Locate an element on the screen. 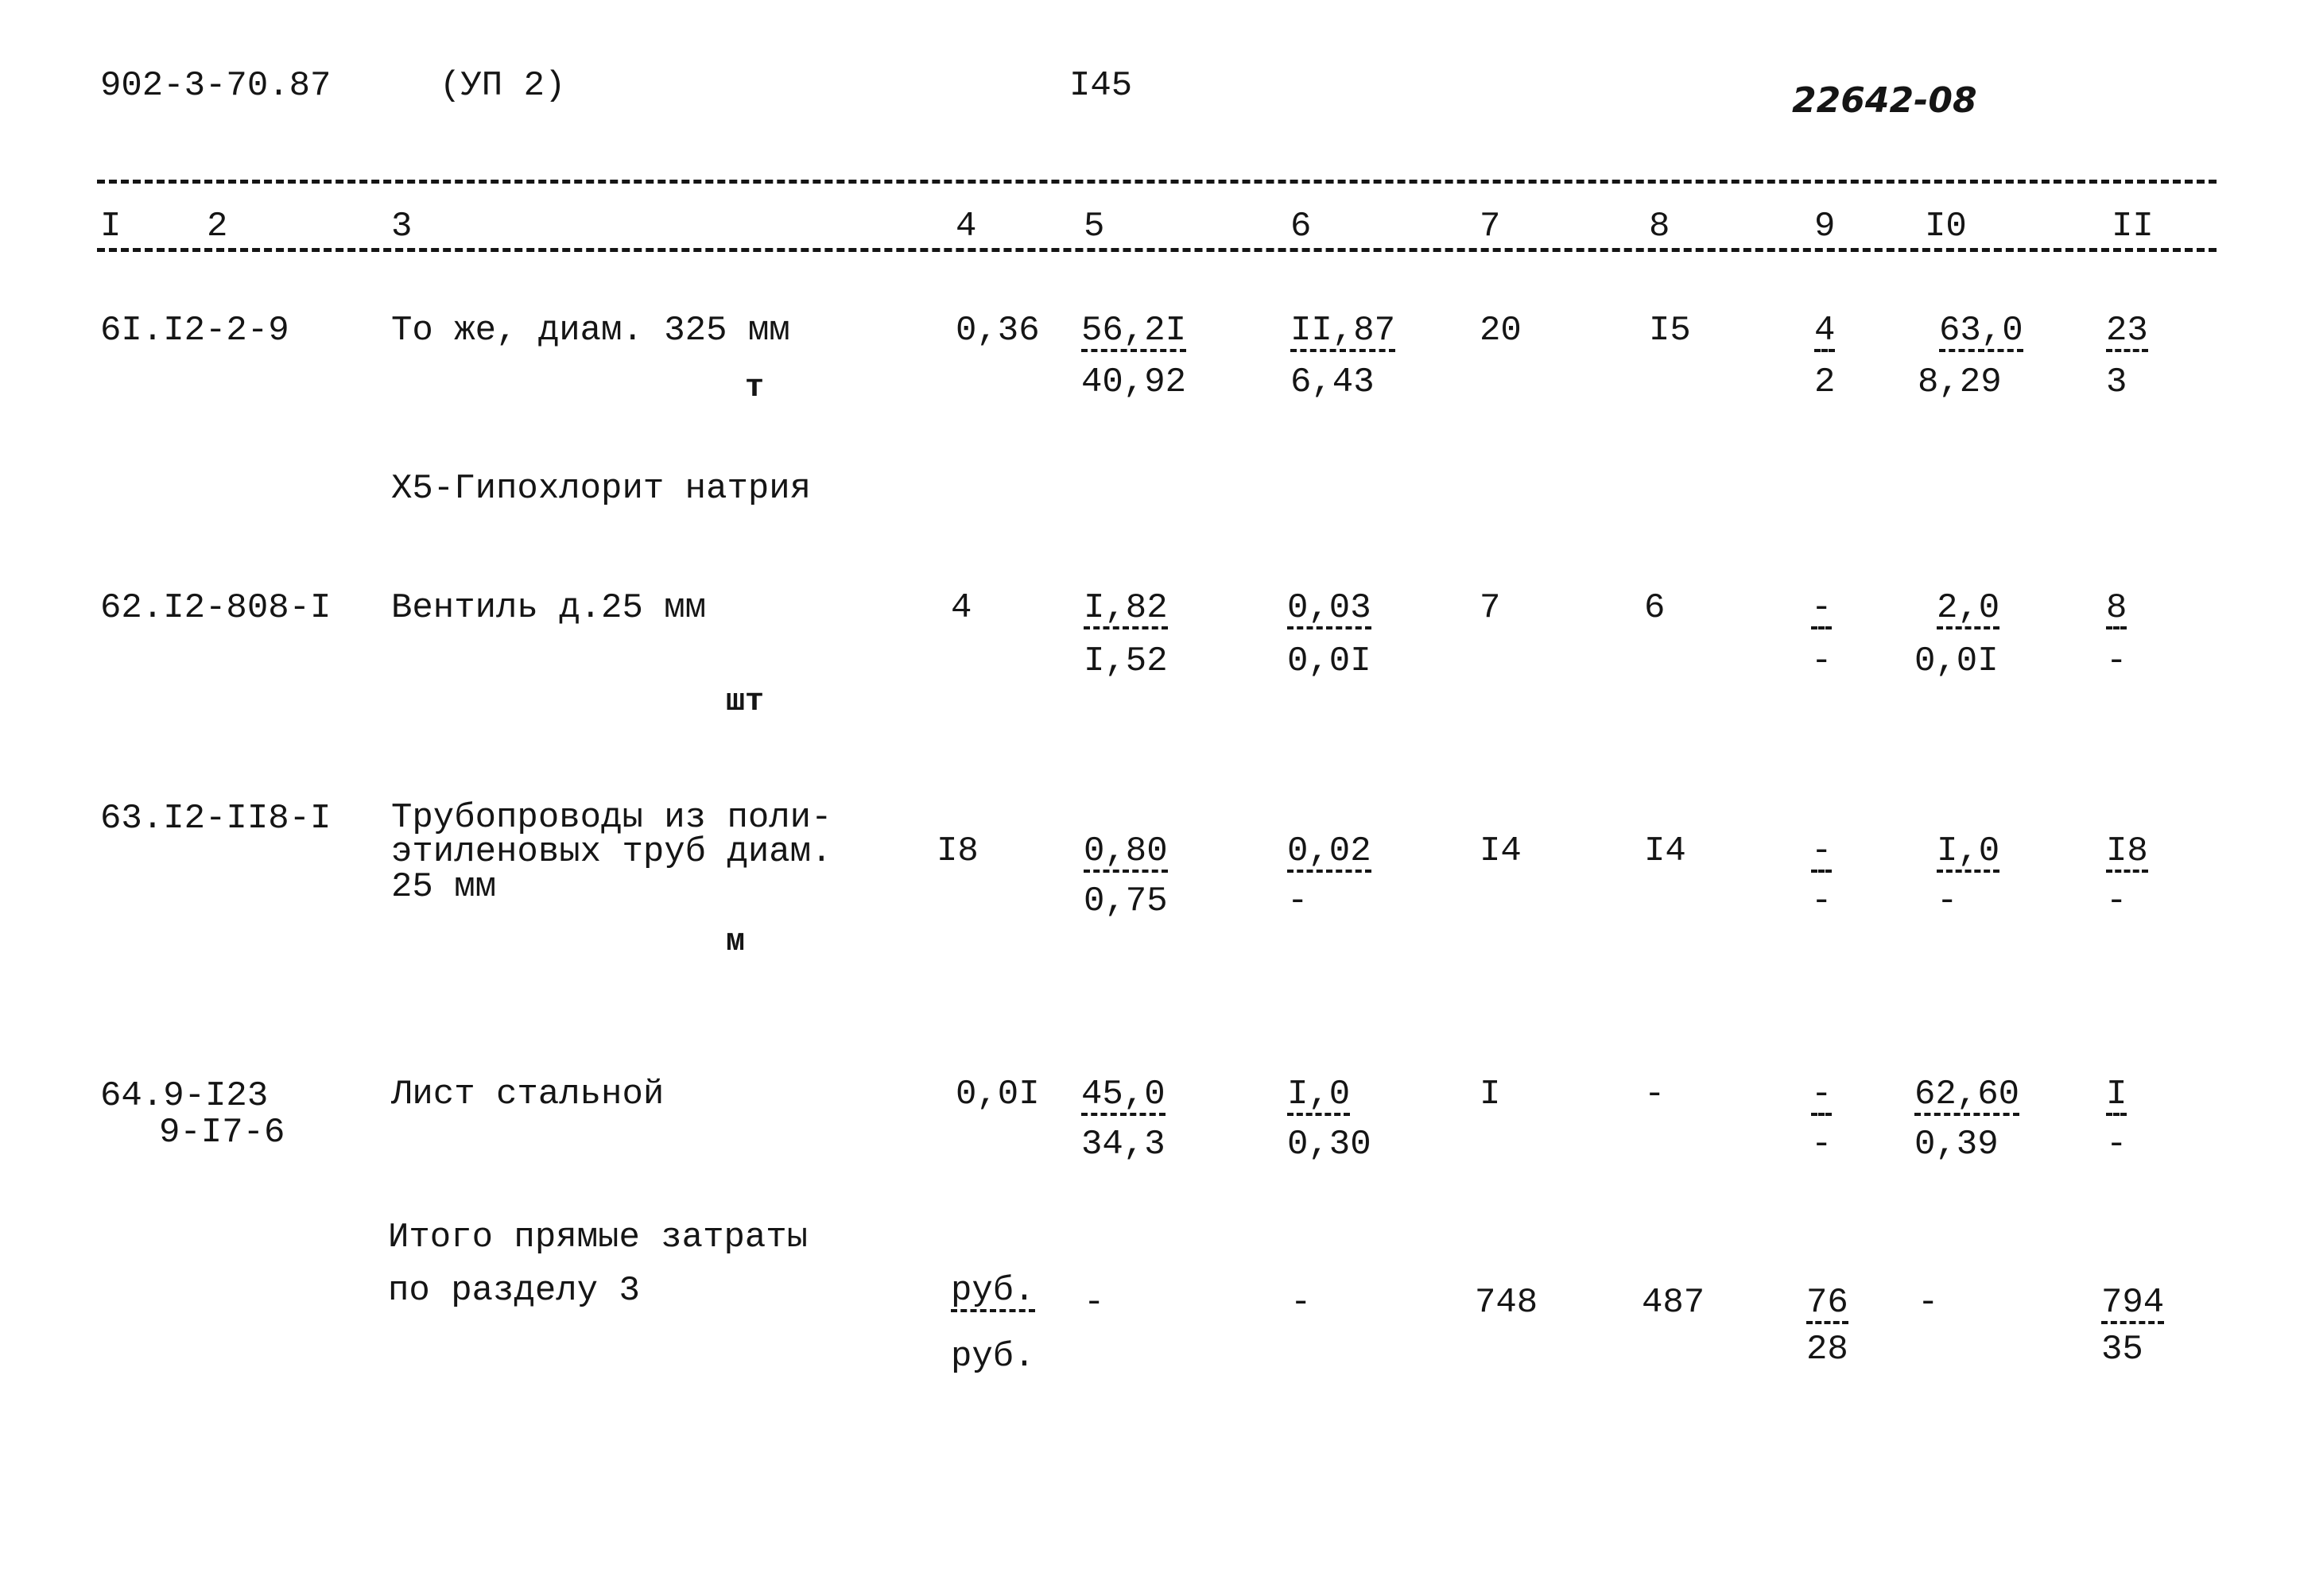  cell: 0,39 is located at coordinates (1956, 1144).